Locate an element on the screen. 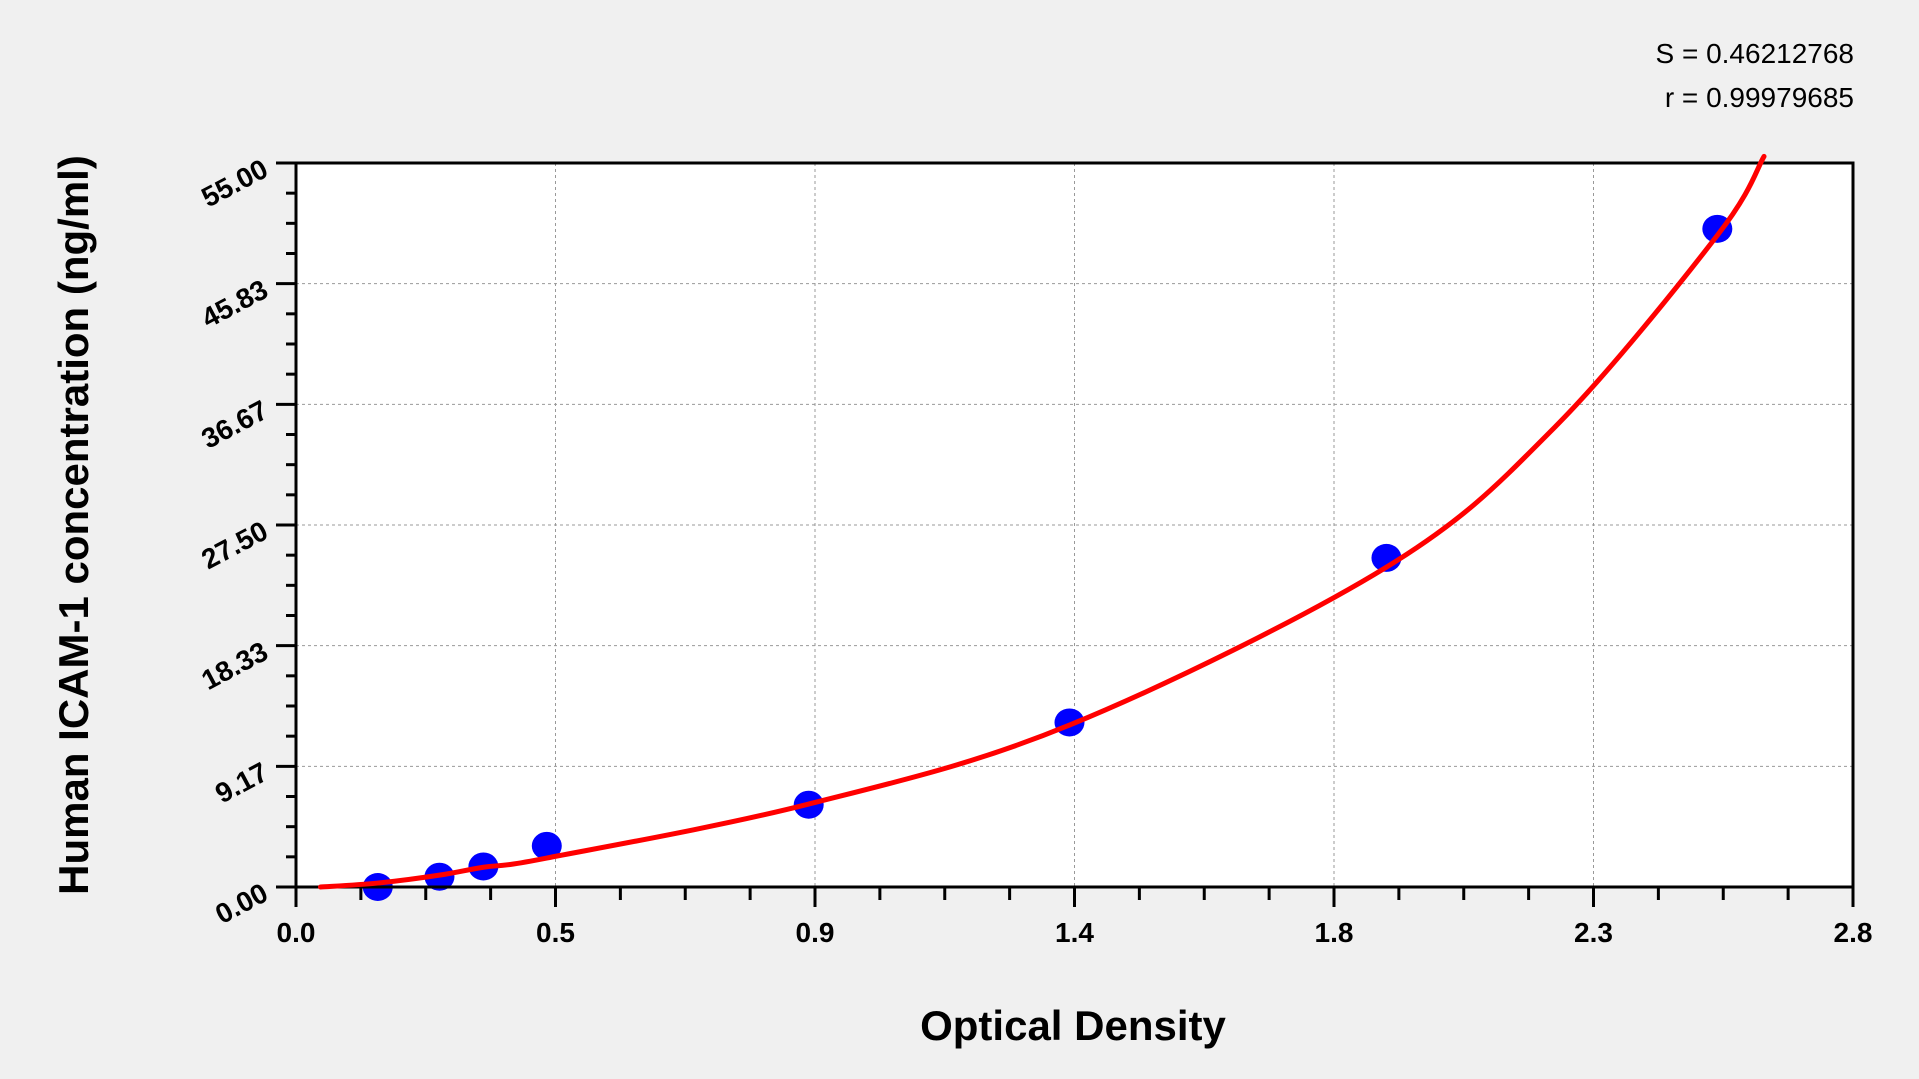 This screenshot has height=1079, width=1919. y-tick-label: 9.17 is located at coordinates (241, 782).